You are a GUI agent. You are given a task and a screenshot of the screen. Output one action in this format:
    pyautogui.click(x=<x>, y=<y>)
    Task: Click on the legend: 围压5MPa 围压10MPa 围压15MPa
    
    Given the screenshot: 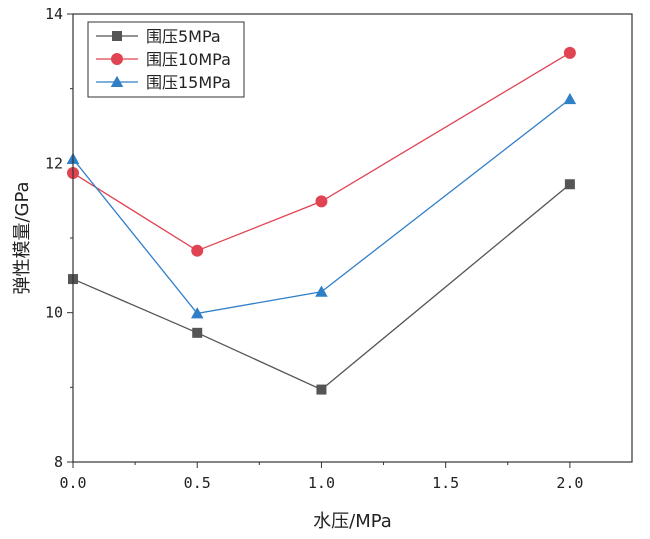 What is the action you would take?
    pyautogui.click(x=166, y=59)
    